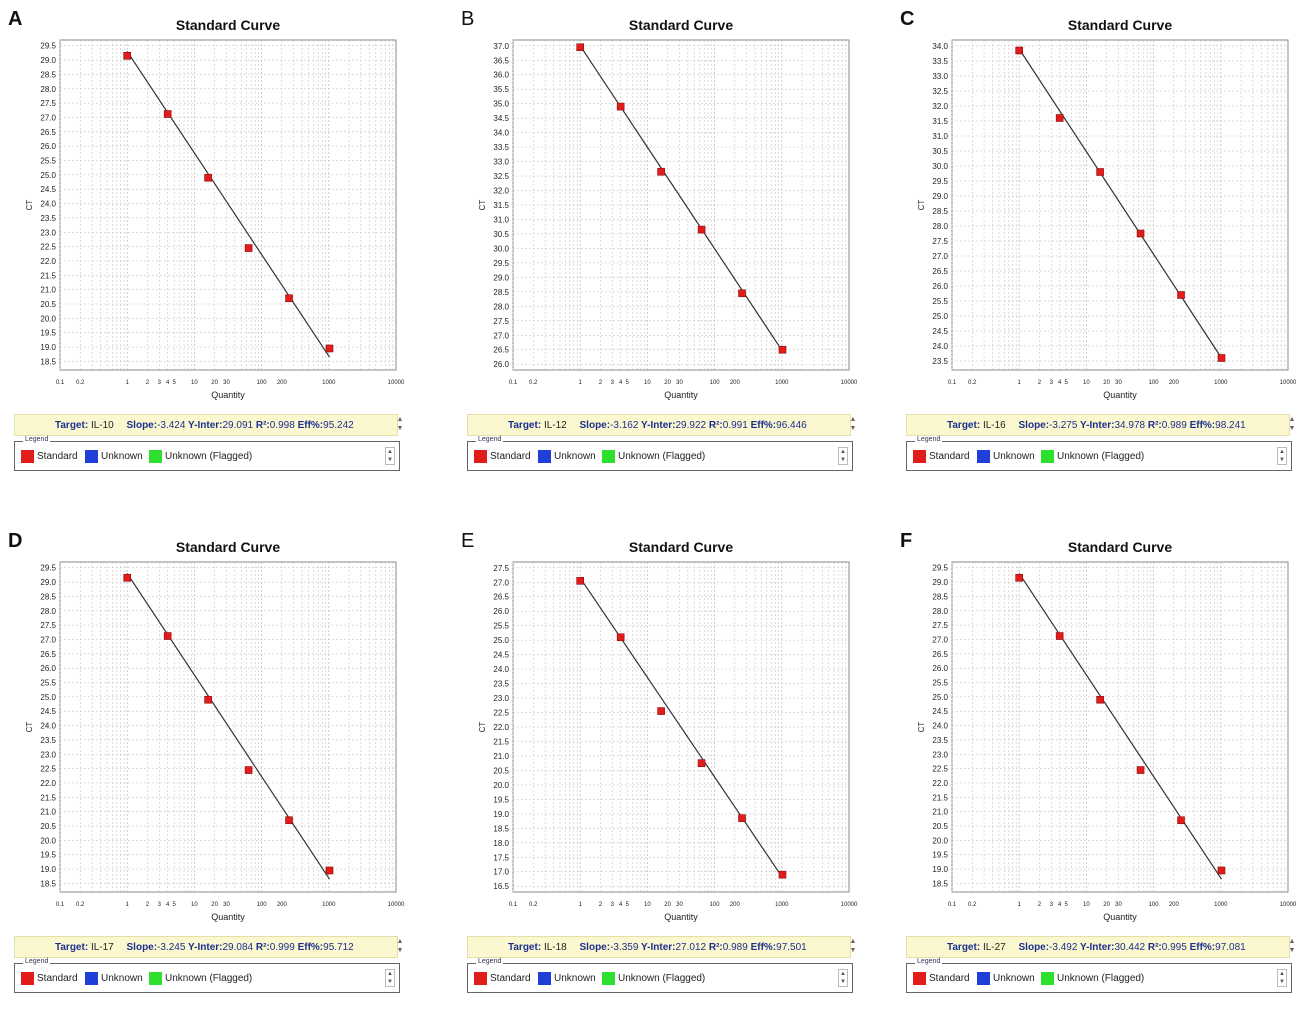 The width and height of the screenshot is (1296, 1010). What do you see at coordinates (681, 198) in the screenshot?
I see `regression-line` at bounding box center [681, 198].